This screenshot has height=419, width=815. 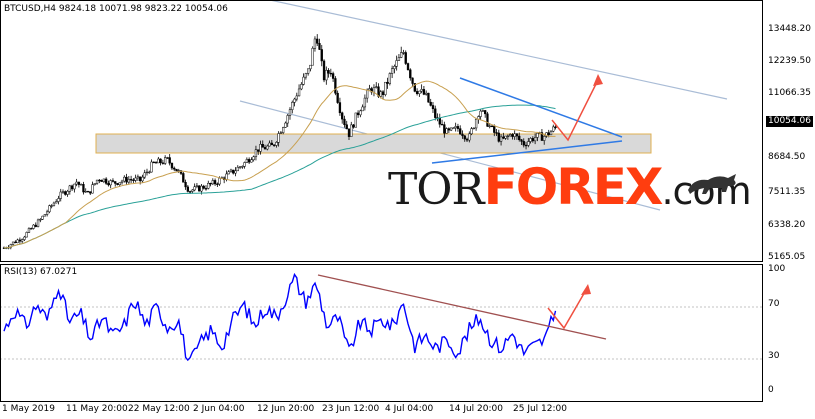 I want to click on price-y-tick: 11066.35, so click(x=789, y=93).